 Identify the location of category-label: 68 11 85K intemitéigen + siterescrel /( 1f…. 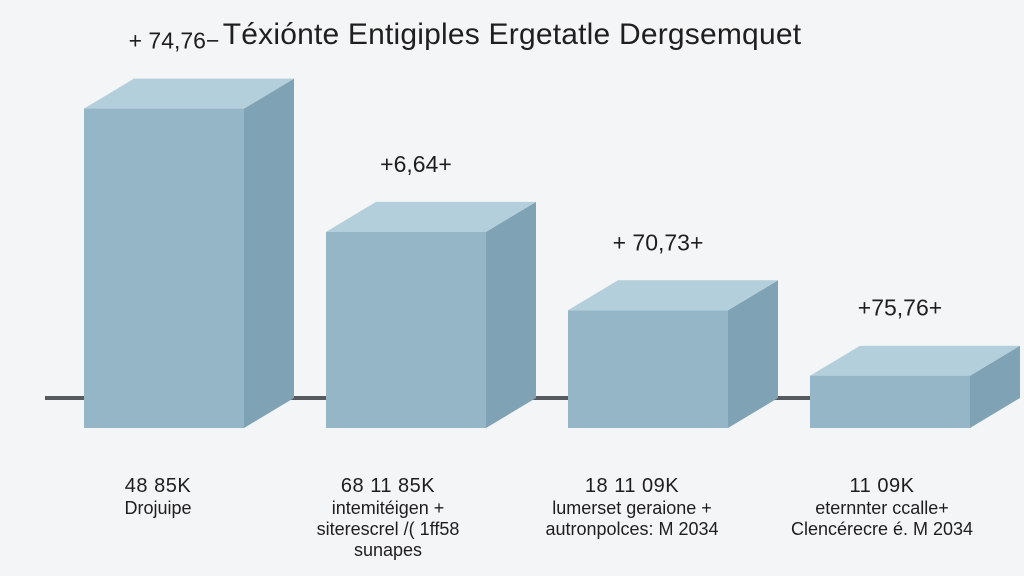
(388, 517).